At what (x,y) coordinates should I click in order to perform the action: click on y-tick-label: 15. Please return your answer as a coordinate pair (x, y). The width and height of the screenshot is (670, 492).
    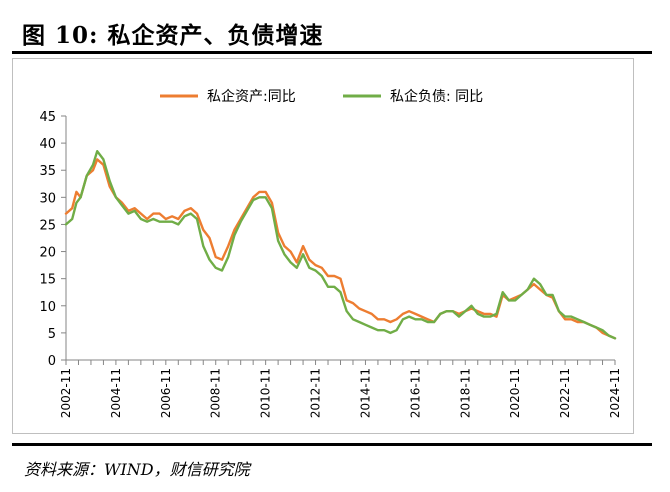
    Looking at the image, I should click on (47, 280).